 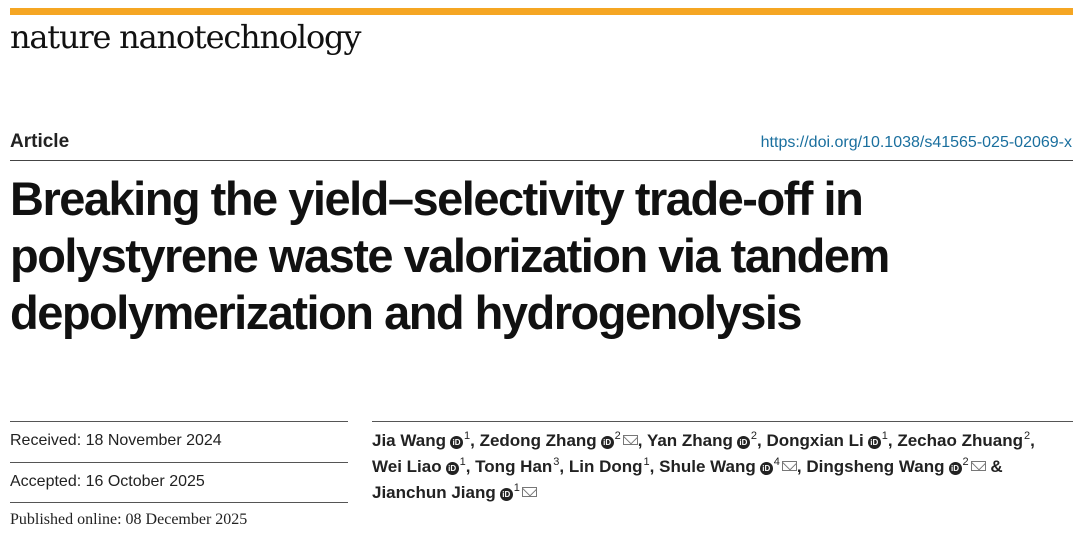 I want to click on author-name: Yan Zhang, so click(x=689, y=440).